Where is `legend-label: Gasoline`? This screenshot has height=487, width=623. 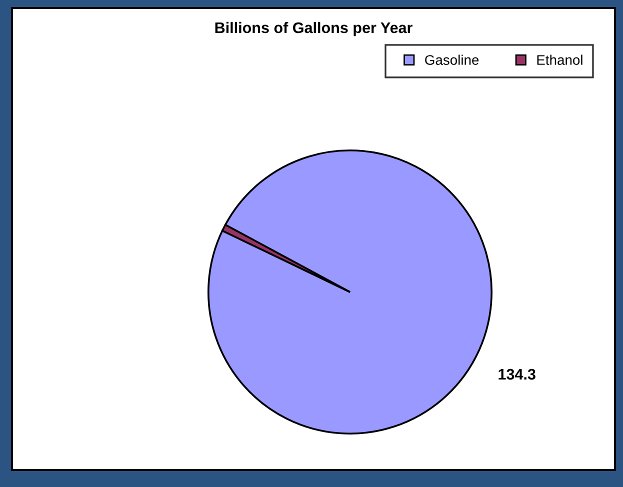
legend-label: Gasoline is located at coordinates (452, 59).